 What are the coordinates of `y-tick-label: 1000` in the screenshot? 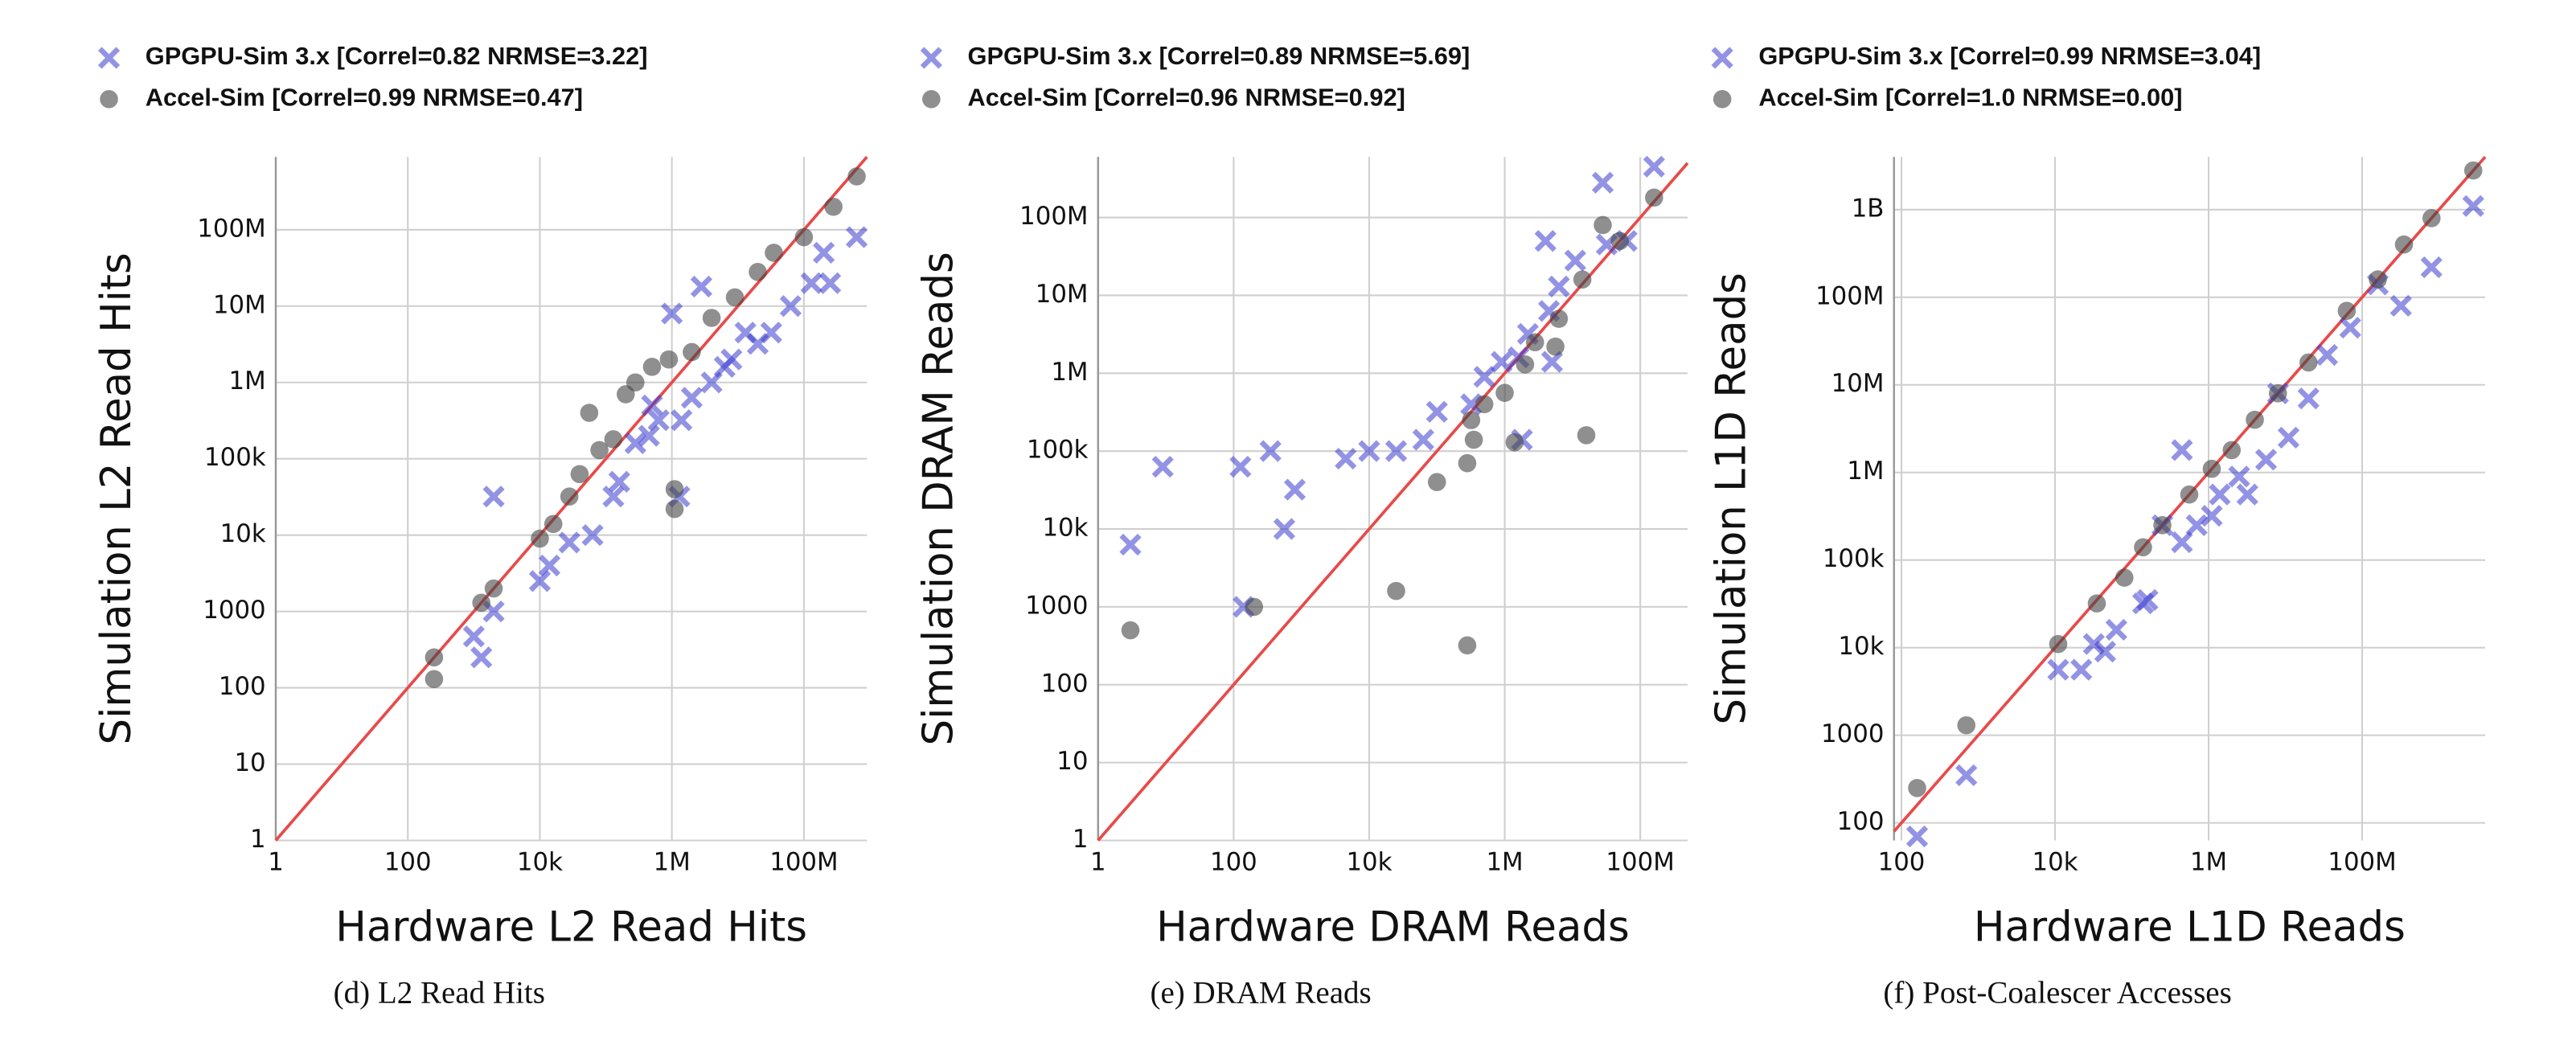 It's located at (1853, 733).